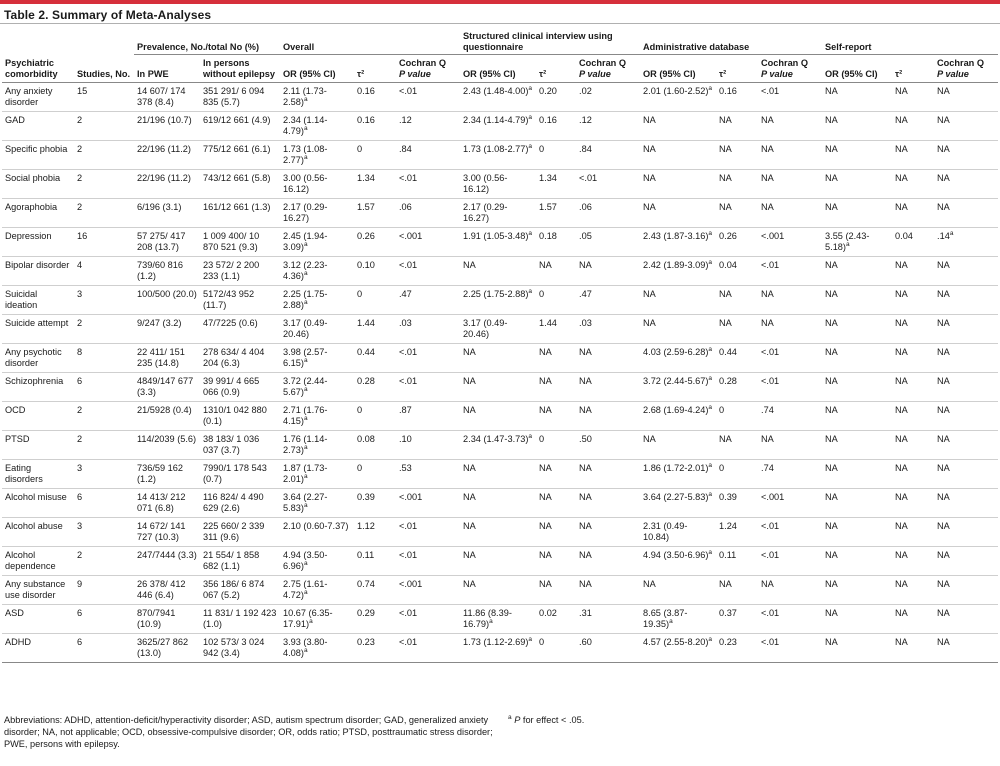 This screenshot has width=1000, height=766. What do you see at coordinates (366, 351) in the screenshot?
I see `cell-overall-tau: 0.44` at bounding box center [366, 351].